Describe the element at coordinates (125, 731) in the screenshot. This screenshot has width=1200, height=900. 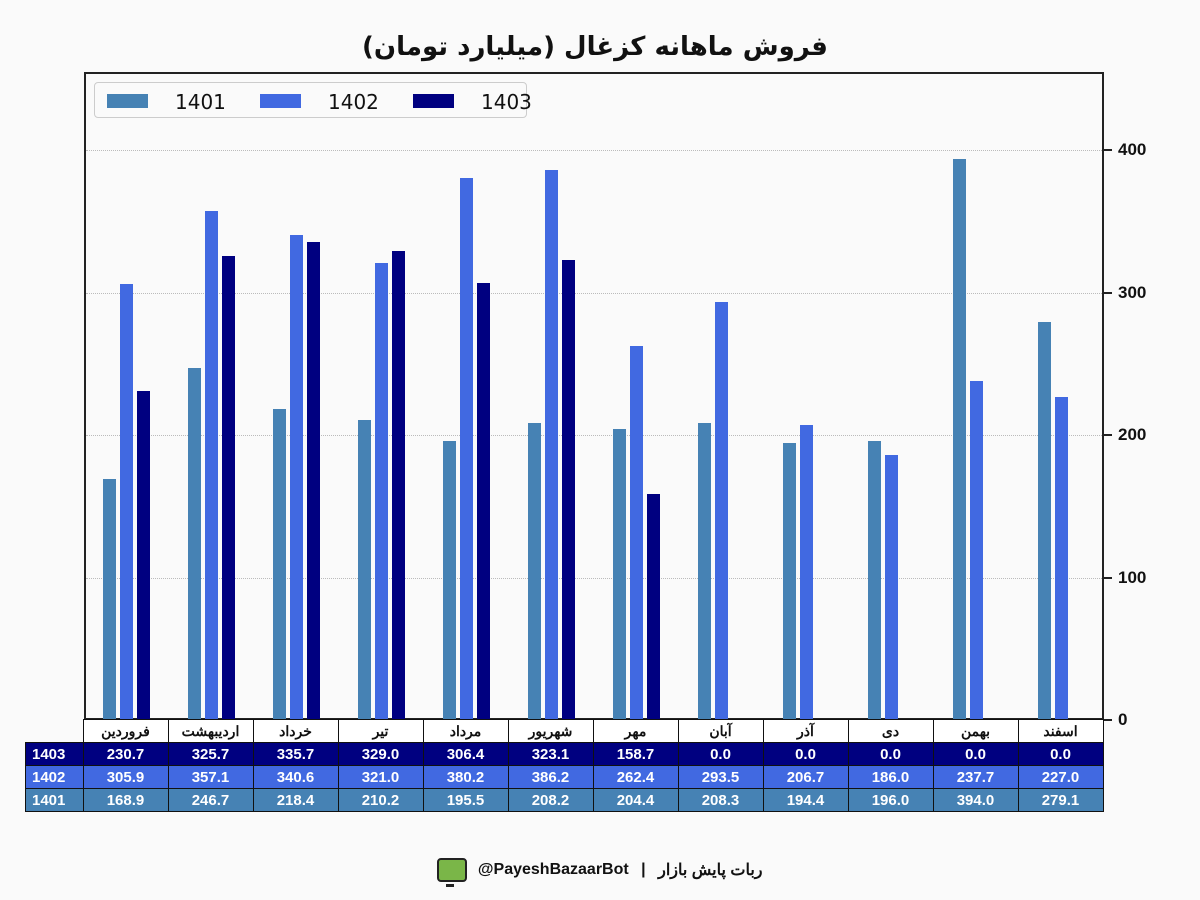
I see `month-header: فروردین` at that location.